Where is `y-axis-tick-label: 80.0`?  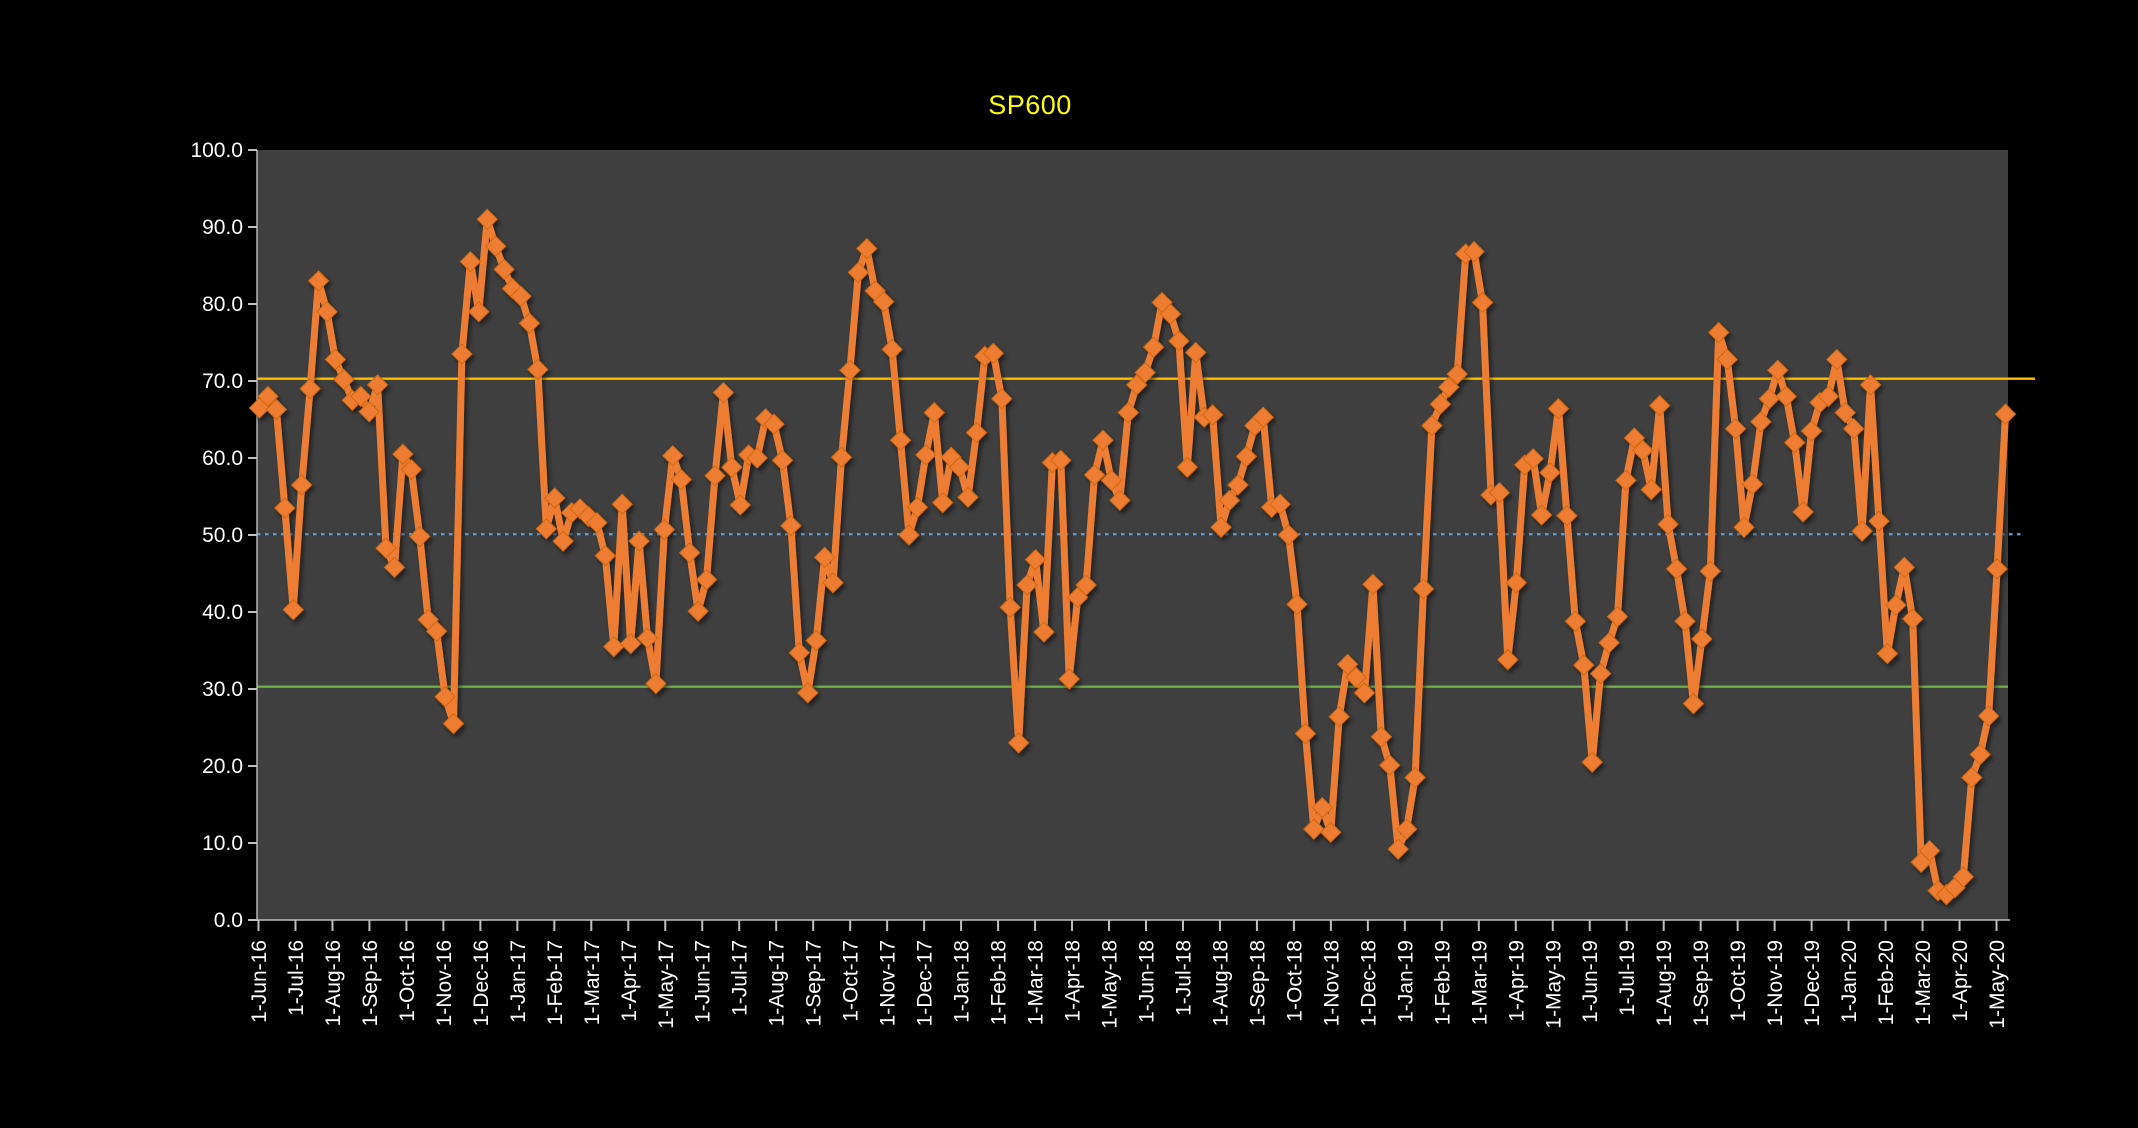 y-axis-tick-label: 80.0 is located at coordinates (222, 304).